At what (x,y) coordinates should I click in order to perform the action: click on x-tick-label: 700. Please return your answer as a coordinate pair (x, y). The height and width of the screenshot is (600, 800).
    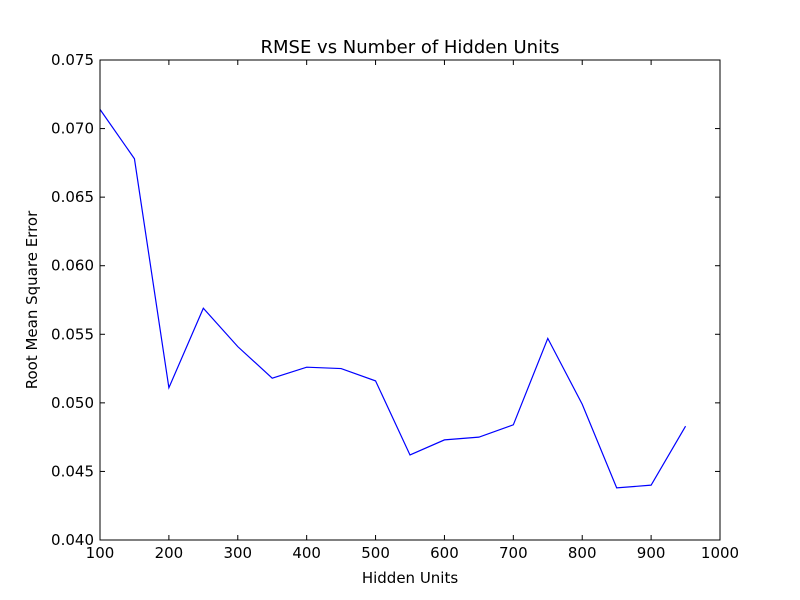
    Looking at the image, I should click on (513, 553).